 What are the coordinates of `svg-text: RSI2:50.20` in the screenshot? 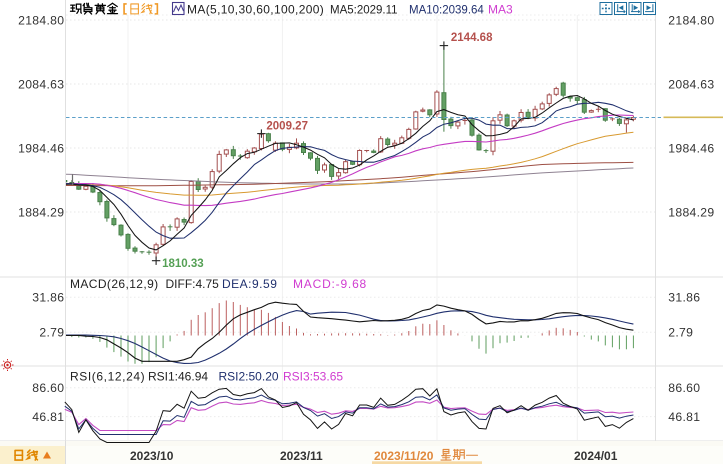 It's located at (249, 377).